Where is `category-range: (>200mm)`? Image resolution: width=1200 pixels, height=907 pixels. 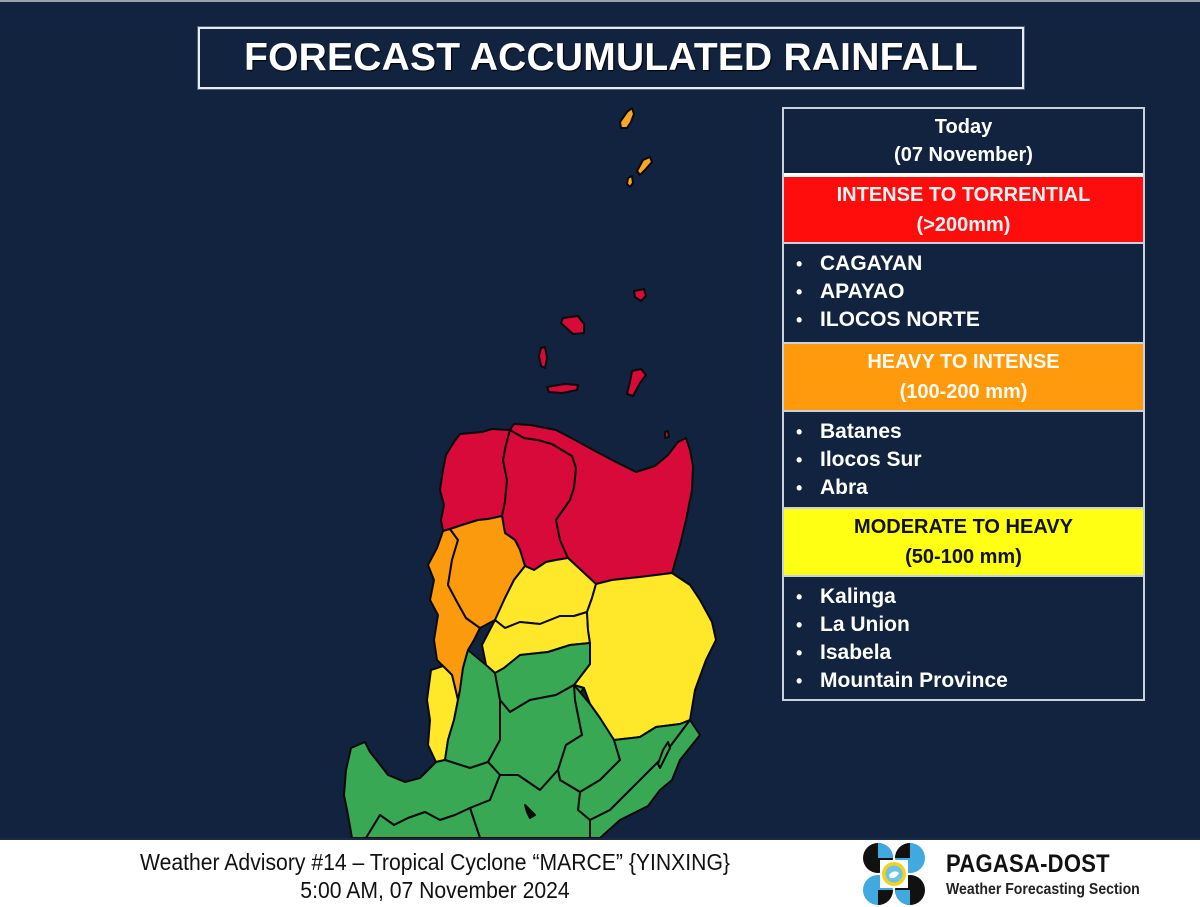
category-range: (>200mm) is located at coordinates (963, 224).